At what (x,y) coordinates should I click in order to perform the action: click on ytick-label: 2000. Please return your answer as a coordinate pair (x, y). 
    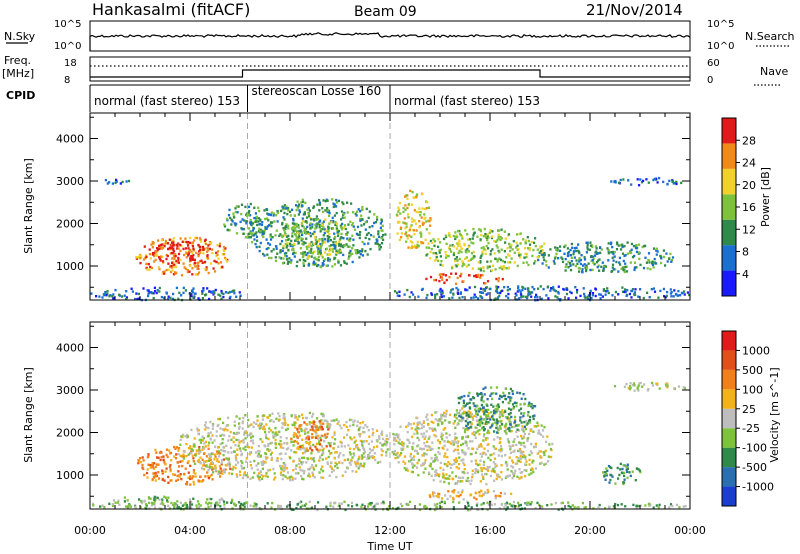
    Looking at the image, I should click on (70, 224).